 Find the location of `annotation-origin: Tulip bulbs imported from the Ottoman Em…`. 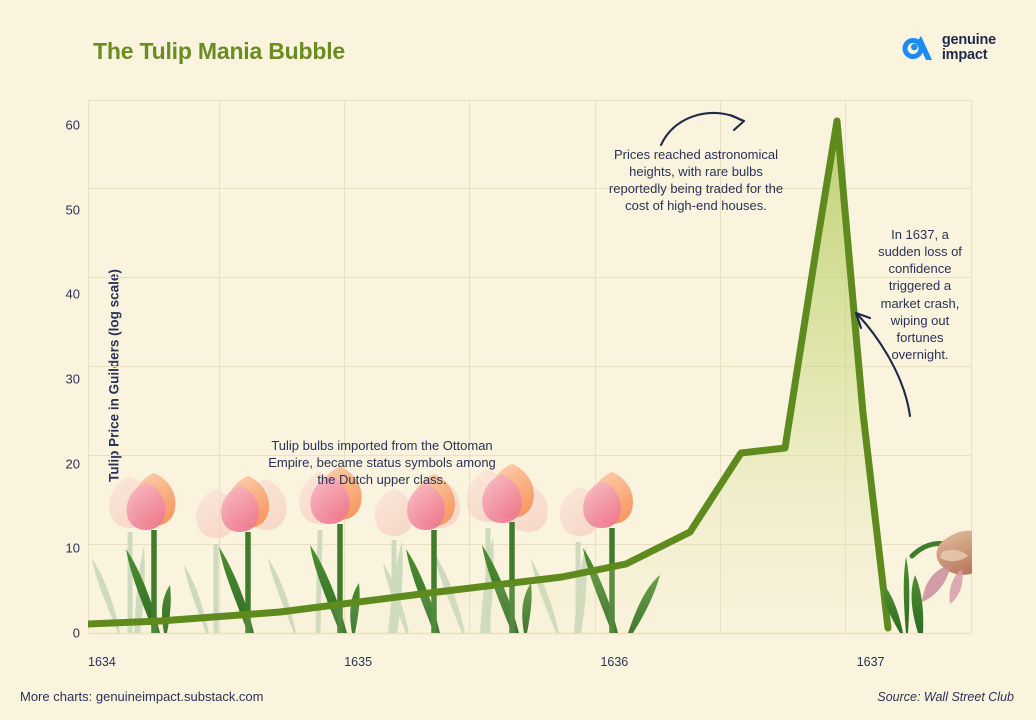

annotation-origin: Tulip bulbs imported from the Ottoman Em… is located at coordinates (382, 463).